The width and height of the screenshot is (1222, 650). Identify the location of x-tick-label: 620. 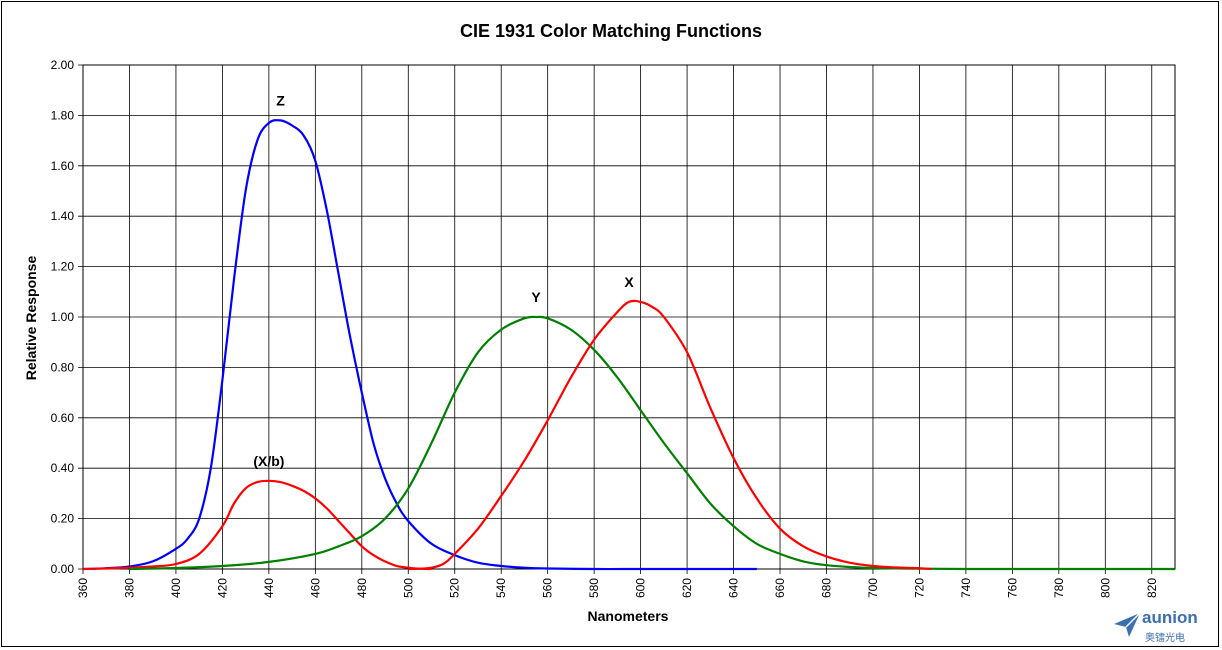
(687, 588).